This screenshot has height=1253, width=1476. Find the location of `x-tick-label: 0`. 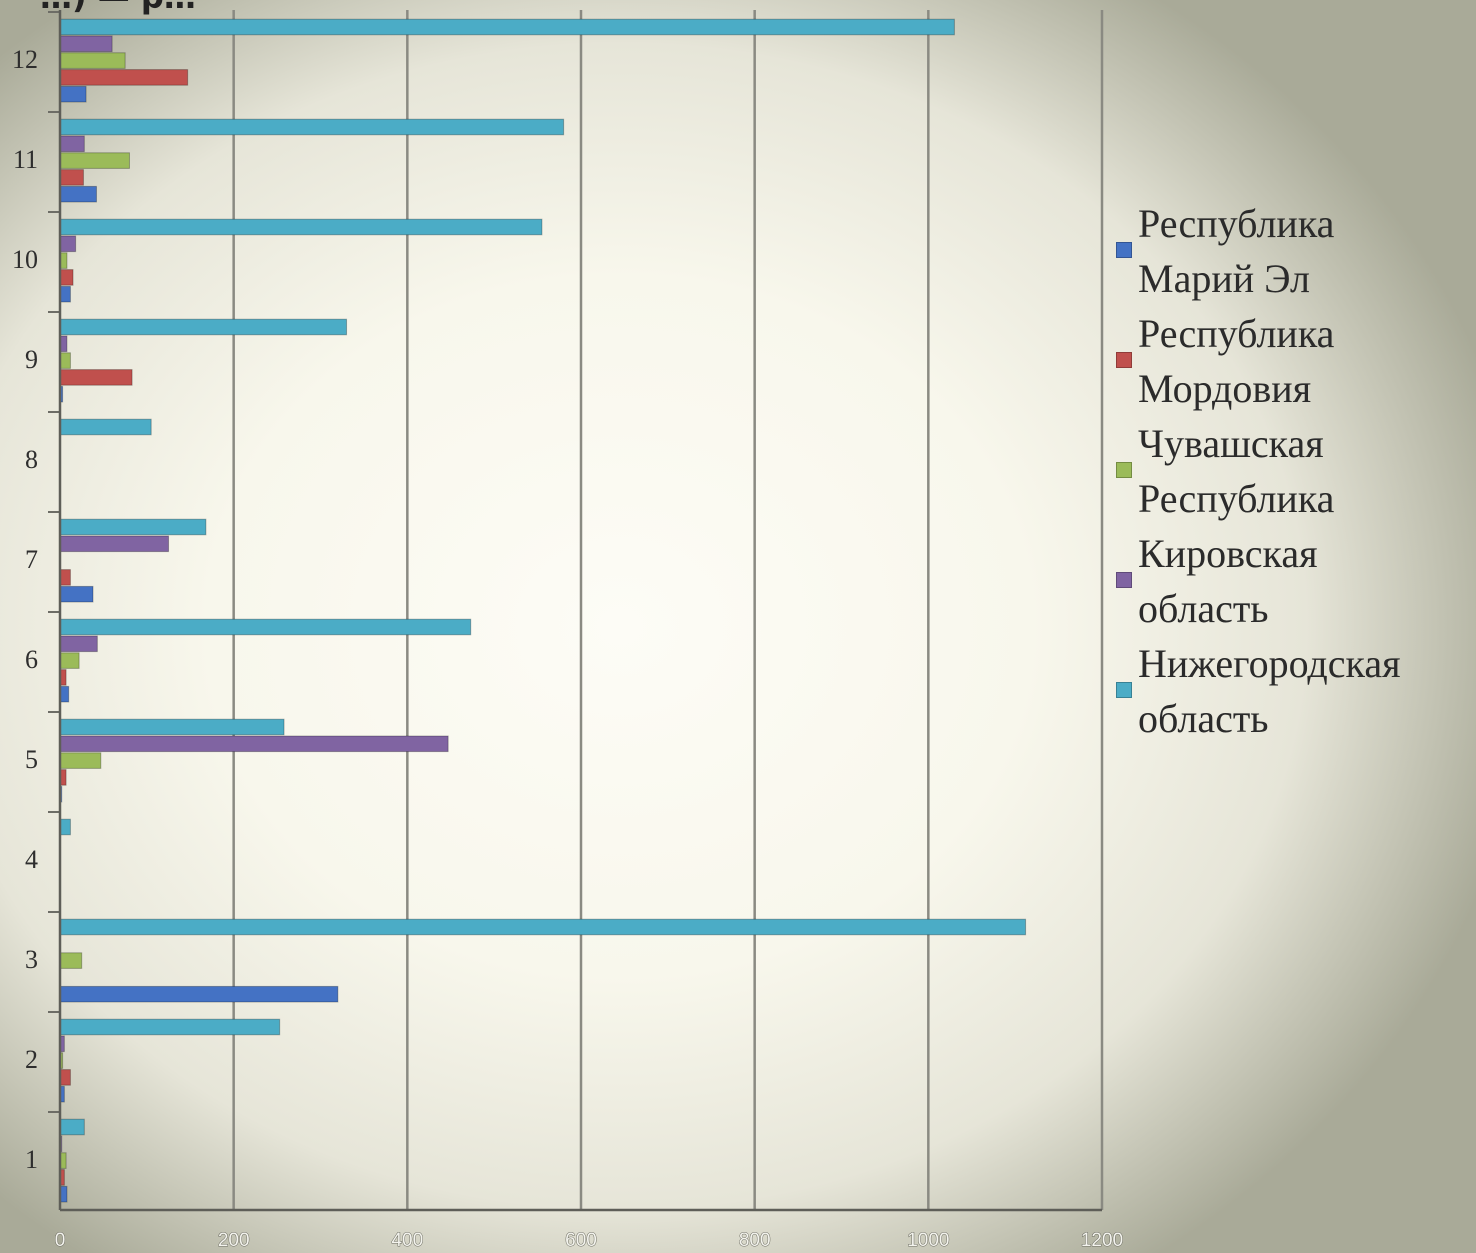

x-tick-label: 0 is located at coordinates (60, 1240).